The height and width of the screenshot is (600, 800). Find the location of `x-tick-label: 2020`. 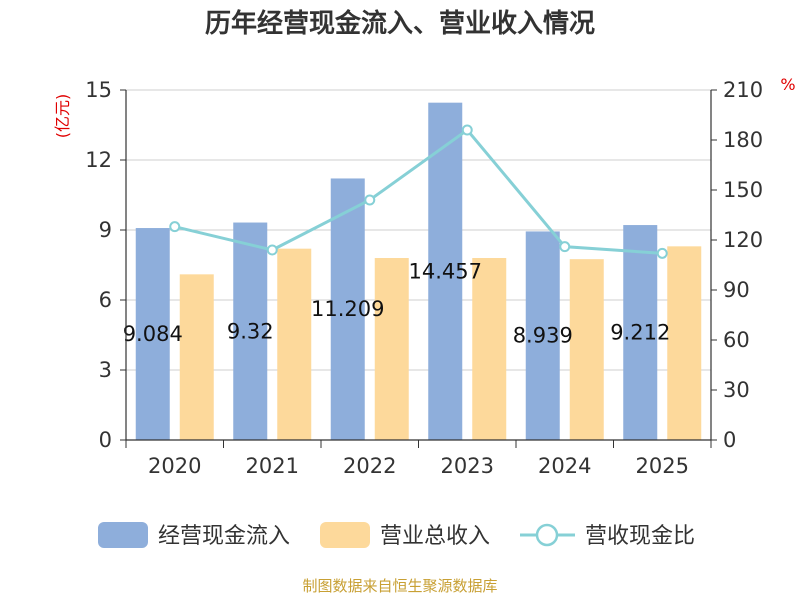

x-tick-label: 2020 is located at coordinates (174, 466).